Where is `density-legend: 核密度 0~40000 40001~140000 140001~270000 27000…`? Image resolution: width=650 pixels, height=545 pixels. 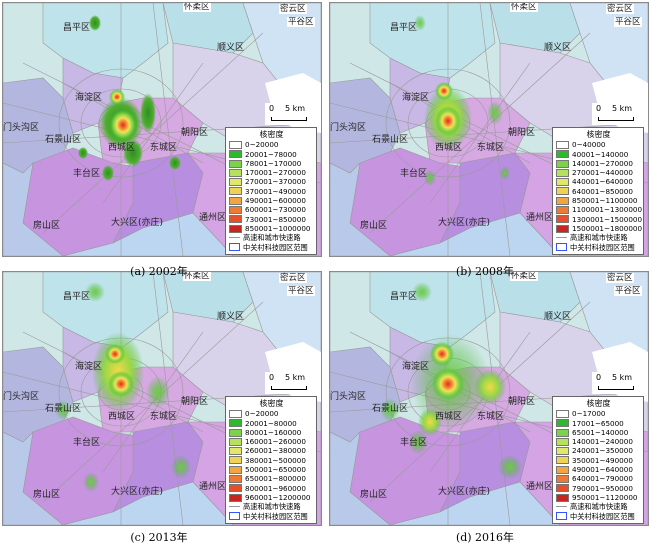
density-legend: 核密度 0~40000 40001~140000 140001~270000 27000… is located at coordinates (598, 191).